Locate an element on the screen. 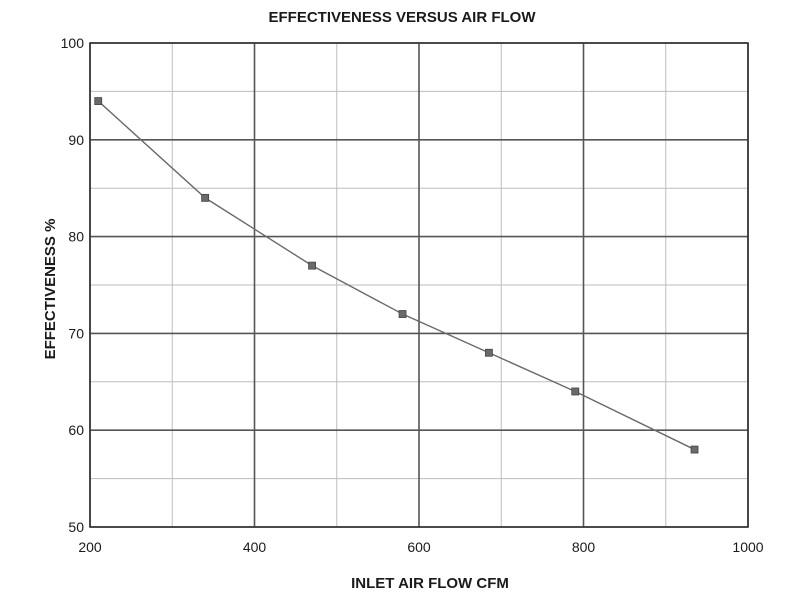  y-tick-label: 90 is located at coordinates (76, 140).